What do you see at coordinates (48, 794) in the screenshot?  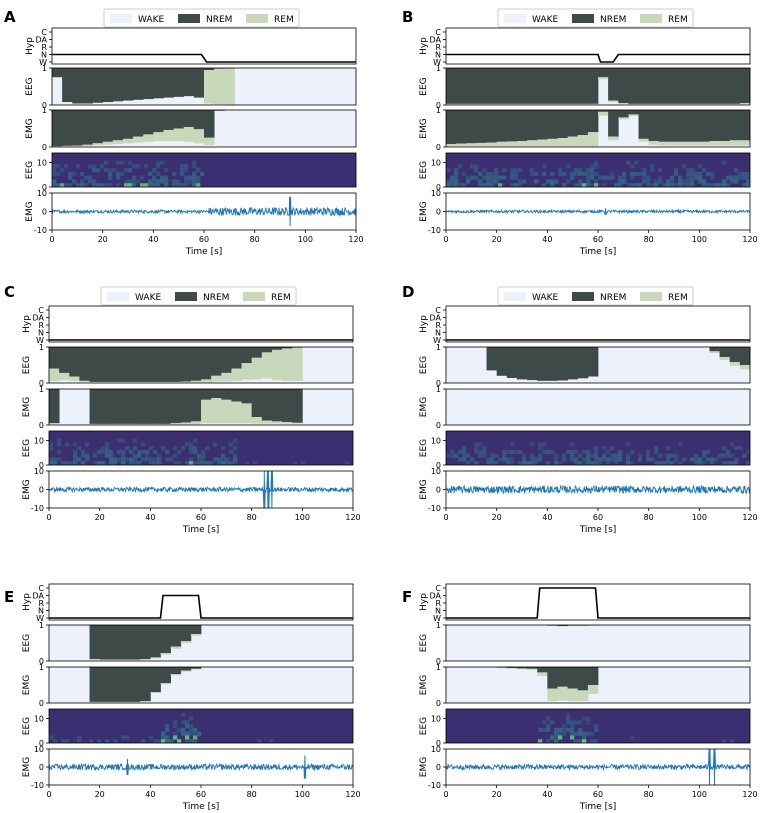 I see `x-tick-label-0: 0` at bounding box center [48, 794].